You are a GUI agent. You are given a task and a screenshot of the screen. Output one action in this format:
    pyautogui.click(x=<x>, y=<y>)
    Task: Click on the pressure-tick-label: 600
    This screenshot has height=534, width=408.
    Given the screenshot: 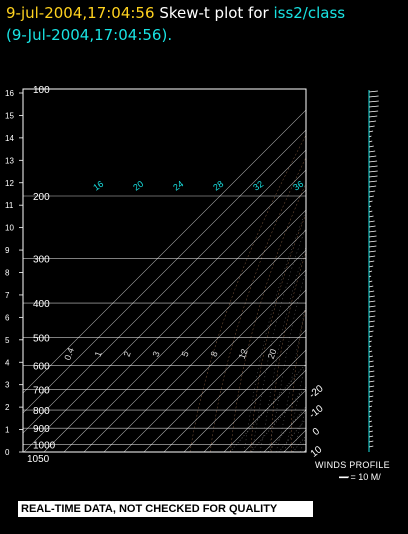 What is the action you would take?
    pyautogui.click(x=41, y=367)
    